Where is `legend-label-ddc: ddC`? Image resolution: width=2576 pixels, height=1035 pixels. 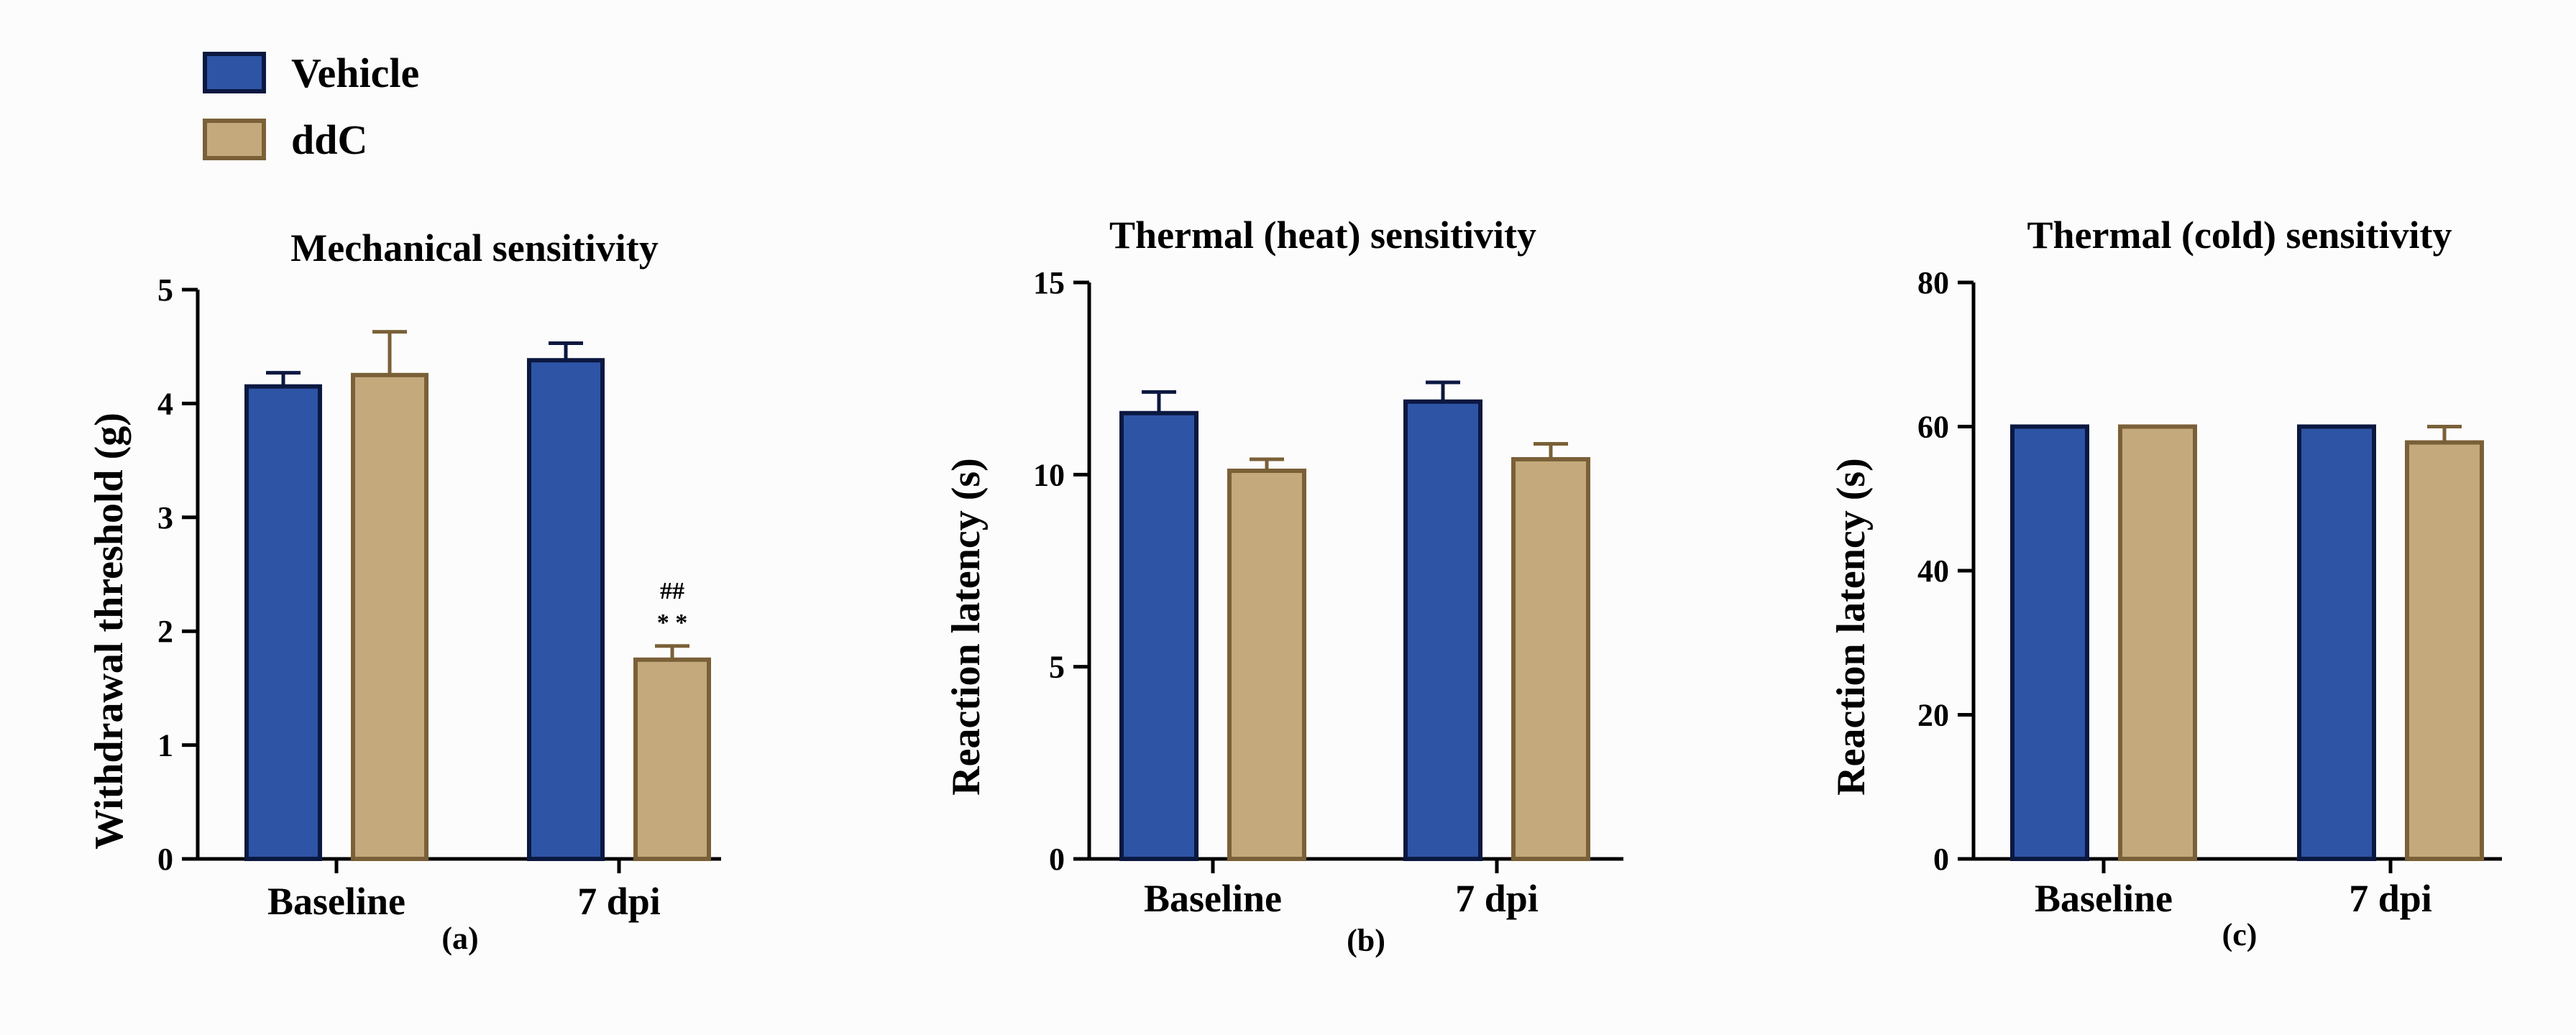 legend-label-ddc: ddC is located at coordinates (329, 139).